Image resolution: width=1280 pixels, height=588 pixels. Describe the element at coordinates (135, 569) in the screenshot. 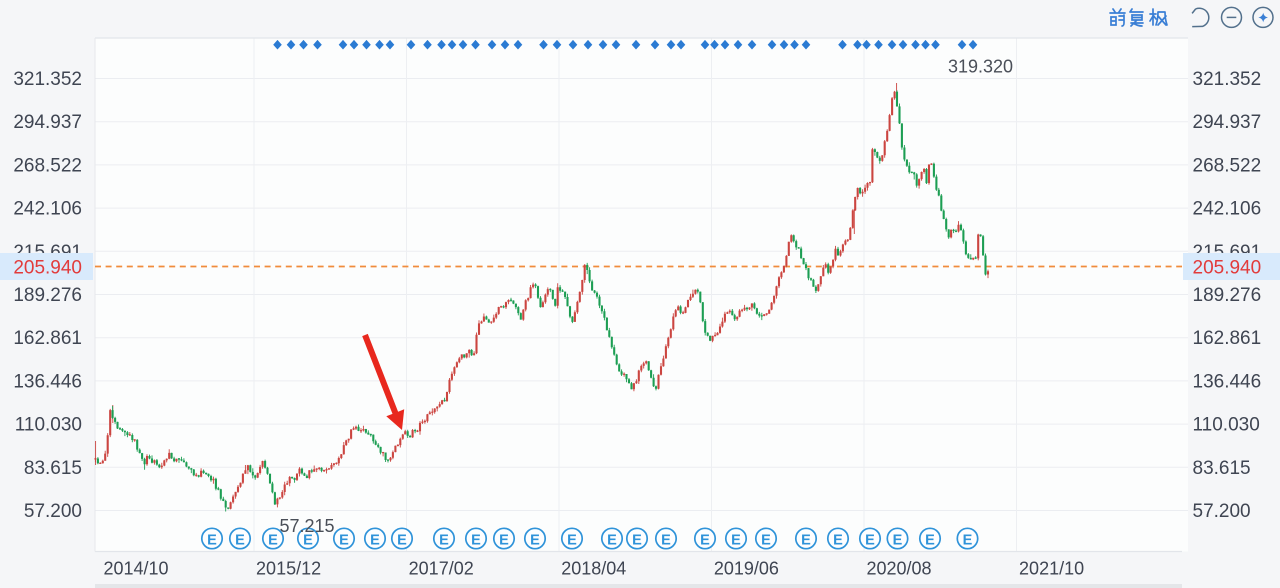

I see `svg-text: 2014/10` at that location.